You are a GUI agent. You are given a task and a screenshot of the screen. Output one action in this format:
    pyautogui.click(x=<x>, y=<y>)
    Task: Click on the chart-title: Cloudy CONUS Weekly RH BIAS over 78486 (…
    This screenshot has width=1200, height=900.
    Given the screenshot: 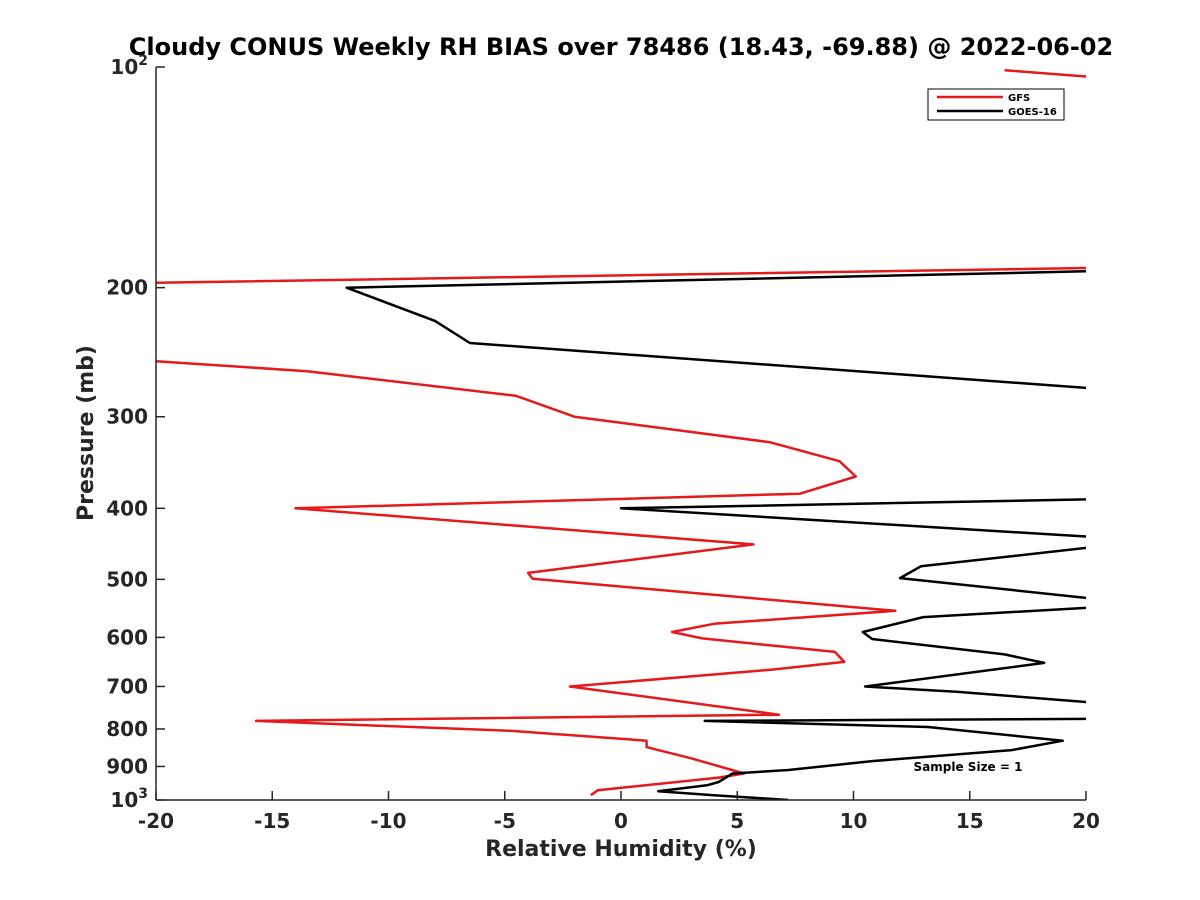 What is the action you would take?
    pyautogui.click(x=621, y=47)
    